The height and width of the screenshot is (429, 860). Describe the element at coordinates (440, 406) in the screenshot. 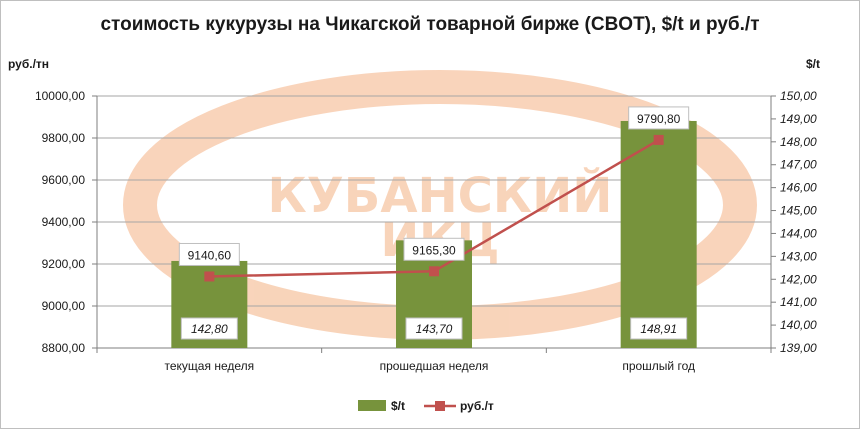

I see `legend-swatch-marker` at that location.